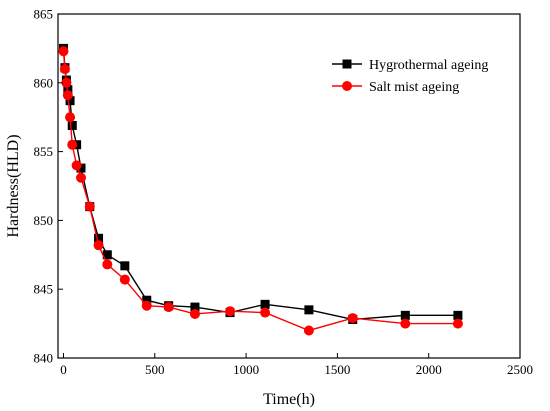  Describe the element at coordinates (13, 185) in the screenshot. I see `y-axis-label: Hardness(HLD)` at that location.